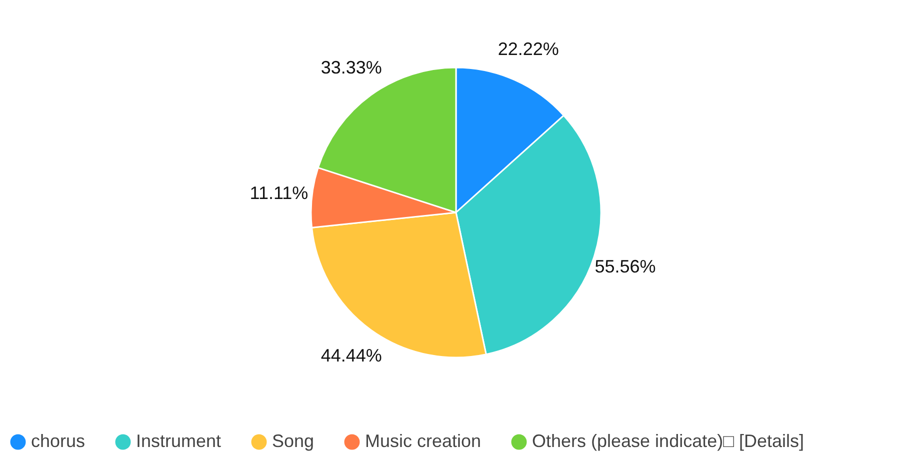  Describe the element at coordinates (625, 266) in the screenshot. I see `data-label: 55.56%` at that location.